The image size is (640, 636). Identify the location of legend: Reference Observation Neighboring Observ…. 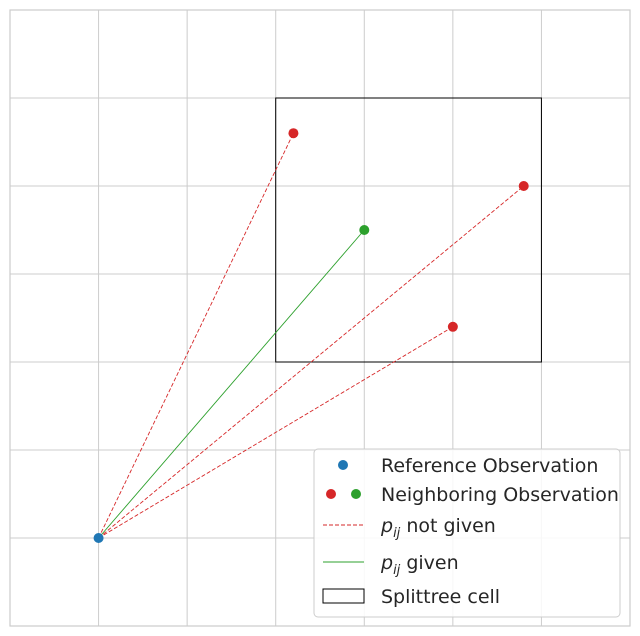
(467, 533).